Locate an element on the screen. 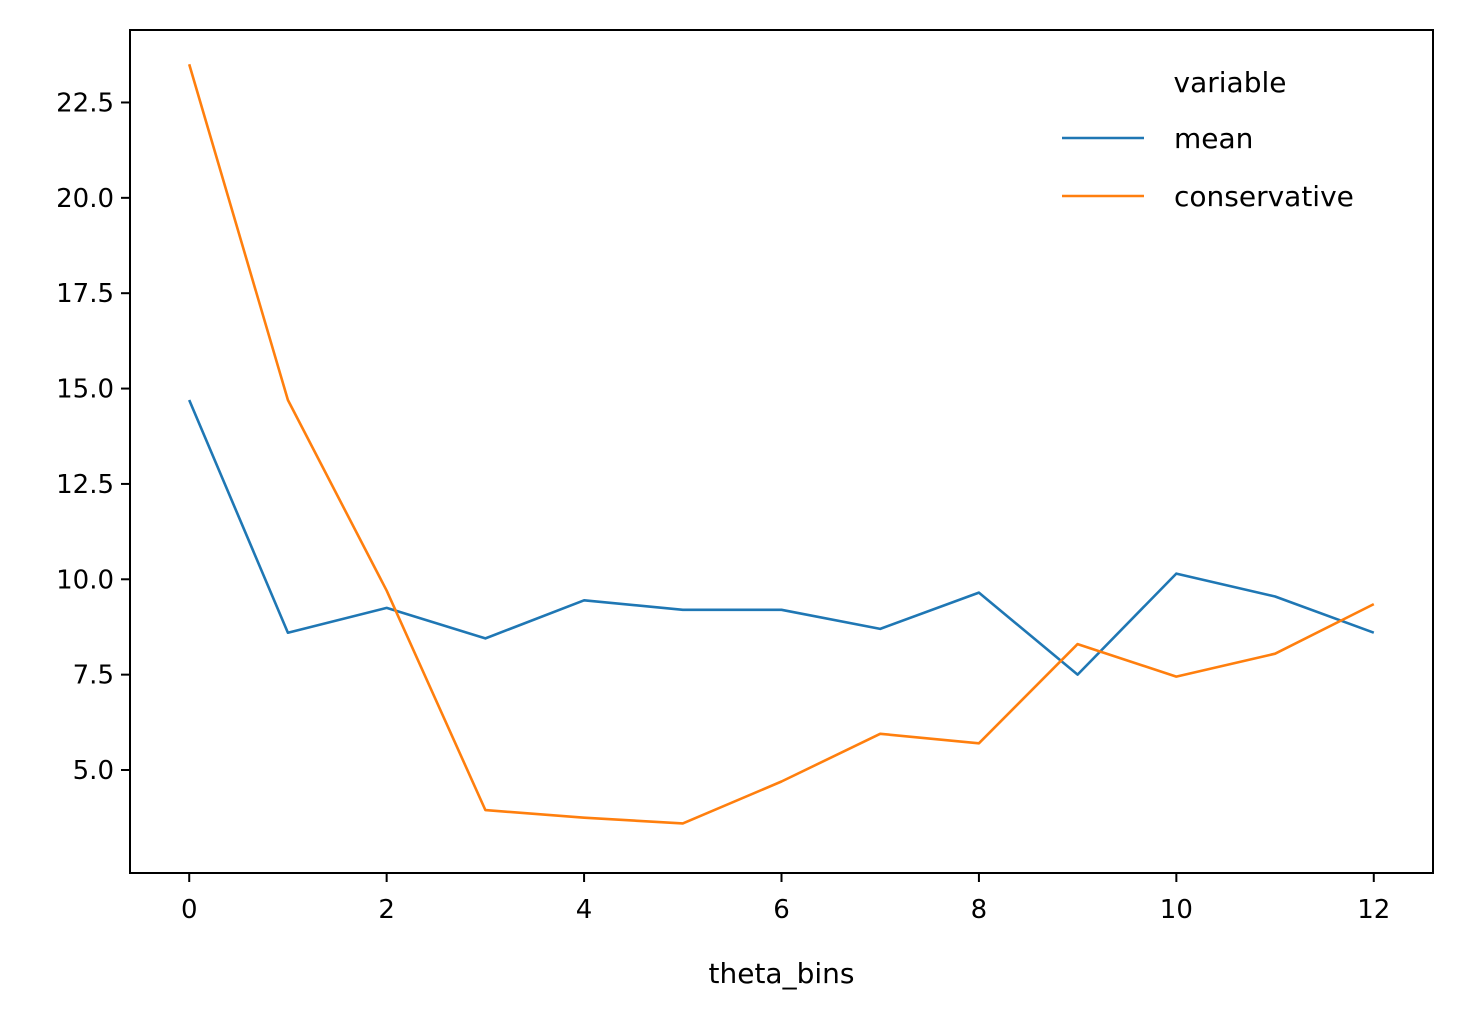 The height and width of the screenshot is (1020, 1460). y-axis: 5.0 7.5 10.0 12.5 15.0 17.5 20.0 22.5 is located at coordinates (93, 437).